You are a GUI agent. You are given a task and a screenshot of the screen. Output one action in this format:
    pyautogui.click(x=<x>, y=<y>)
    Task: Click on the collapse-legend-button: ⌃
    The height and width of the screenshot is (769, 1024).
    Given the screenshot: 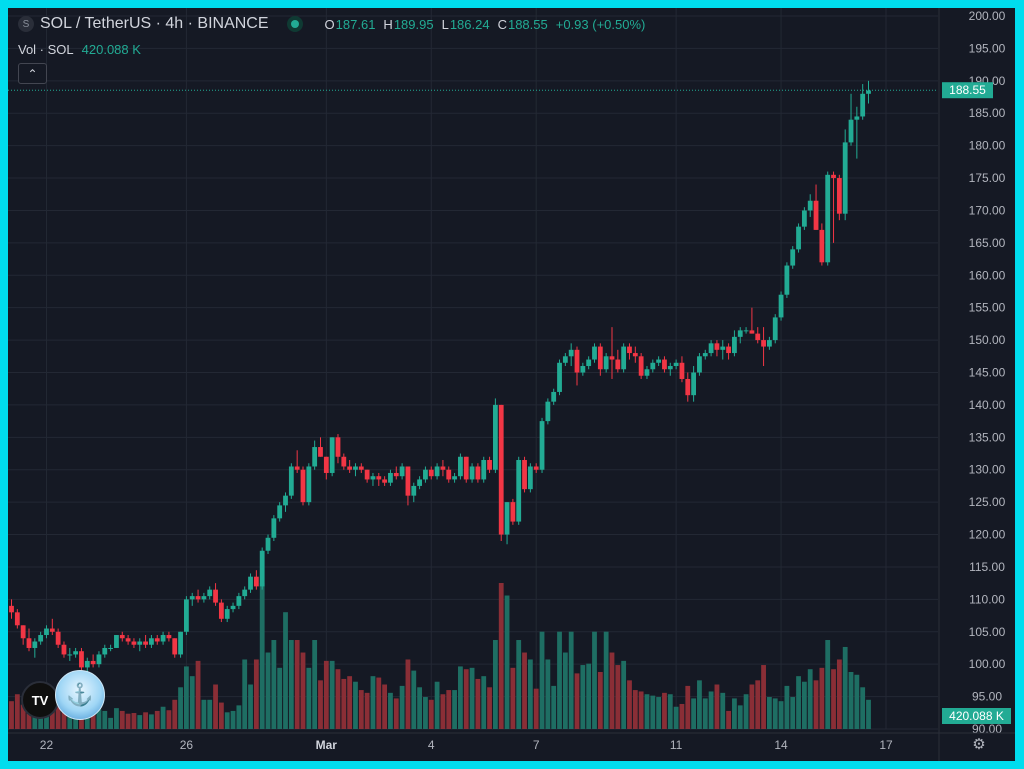 What is the action you would take?
    pyautogui.click(x=32, y=73)
    